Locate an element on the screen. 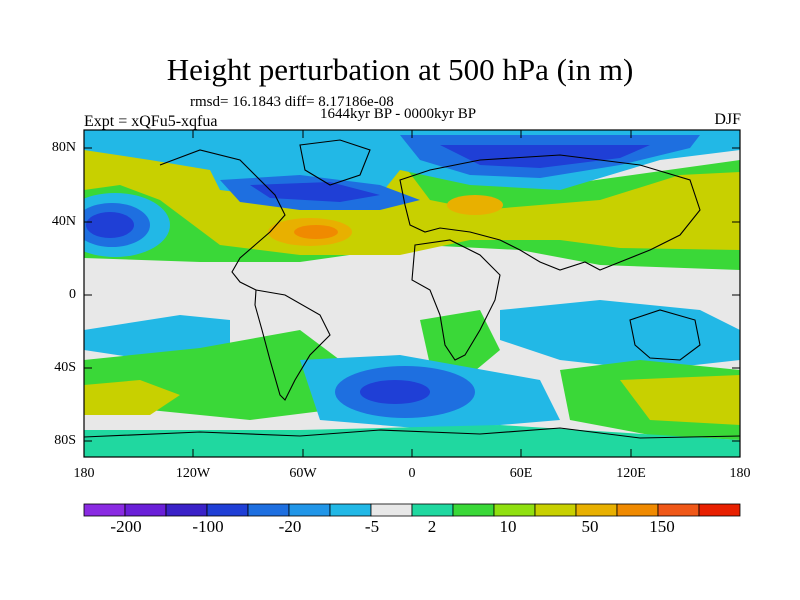  period-text: 1644kyr BP - 0000kyr BP is located at coordinates (398, 114).